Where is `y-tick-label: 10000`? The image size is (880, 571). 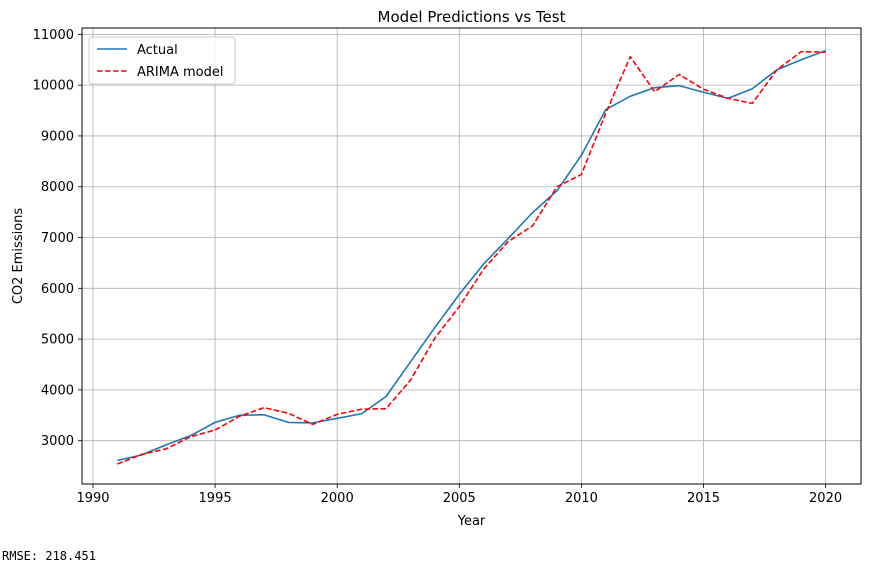
y-tick-label: 10000 is located at coordinates (53, 86).